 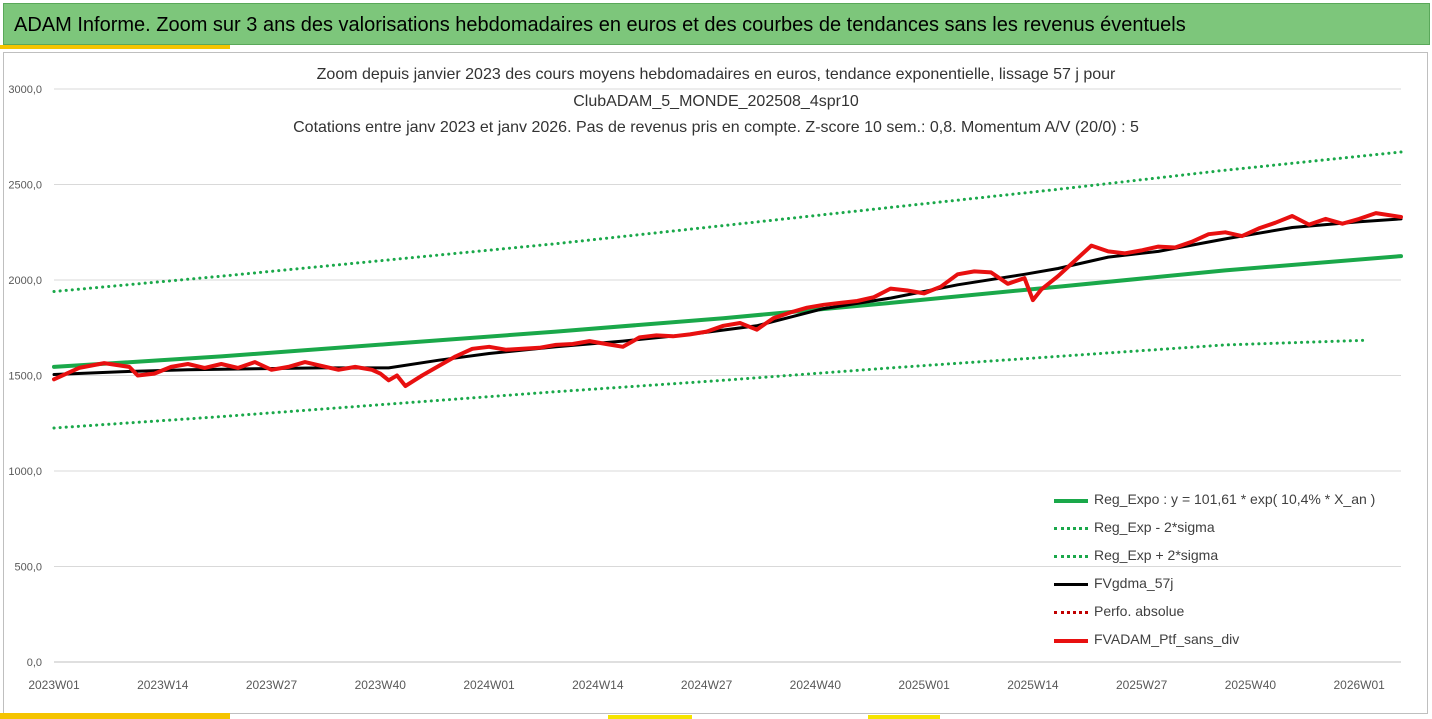 What do you see at coordinates (115, 47) in the screenshot?
I see `banner-accent-bar` at bounding box center [115, 47].